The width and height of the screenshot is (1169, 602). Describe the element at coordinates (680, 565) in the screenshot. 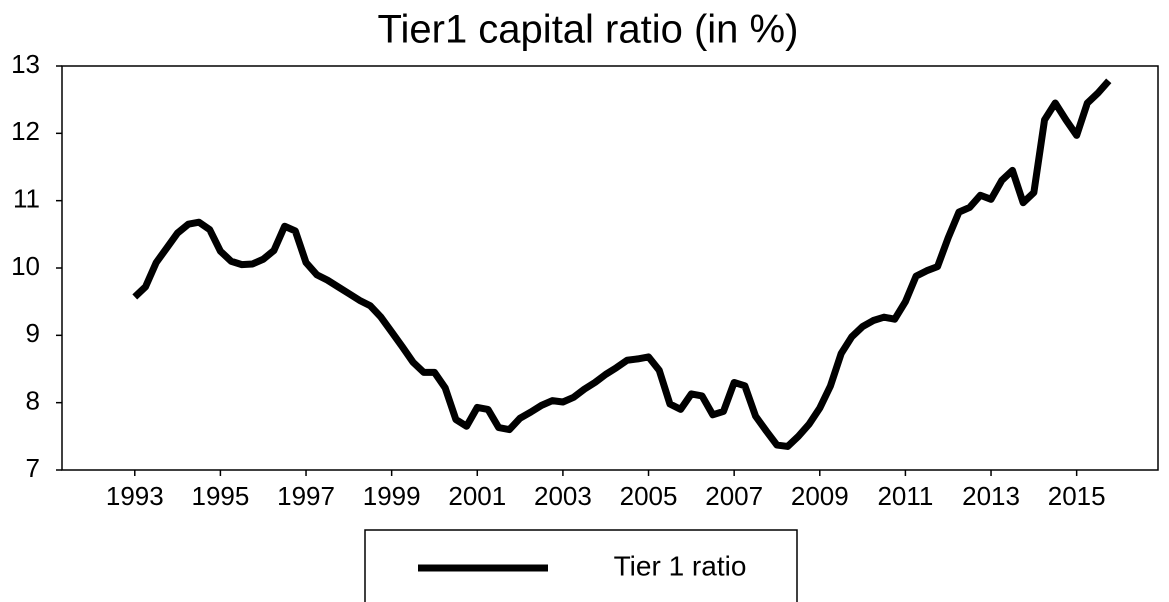

I see `legend-label: Tier 1 ratio` at that location.